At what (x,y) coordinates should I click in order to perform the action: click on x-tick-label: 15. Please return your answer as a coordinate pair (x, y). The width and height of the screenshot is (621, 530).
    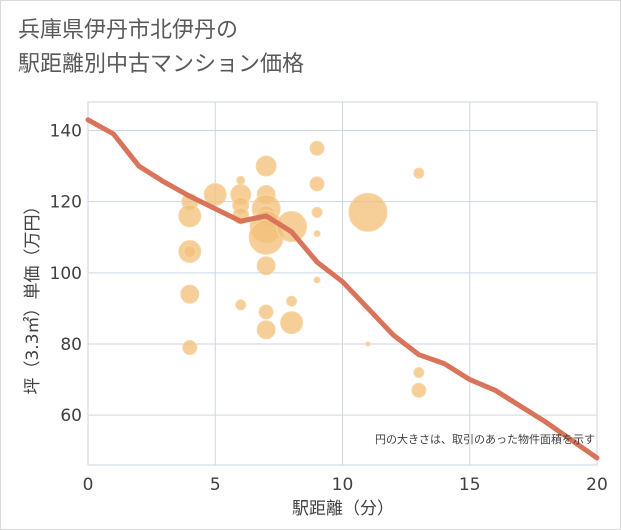
    Looking at the image, I should click on (470, 485).